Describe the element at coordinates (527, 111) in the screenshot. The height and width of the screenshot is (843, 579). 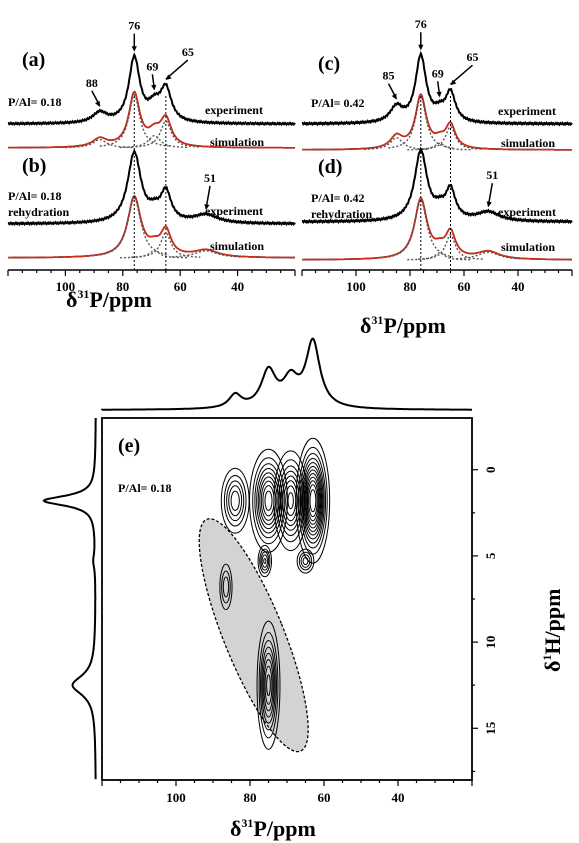
I see `panel-c-experiment-label: experiment` at that location.